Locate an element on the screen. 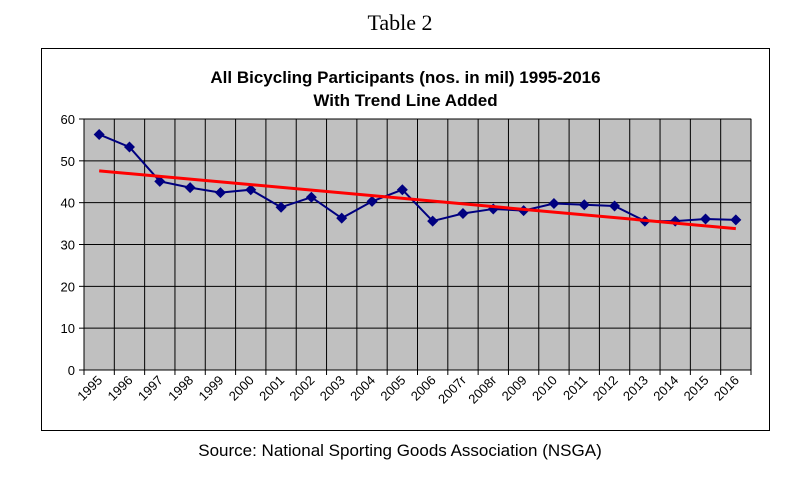  trend-line is located at coordinates (417, 200).